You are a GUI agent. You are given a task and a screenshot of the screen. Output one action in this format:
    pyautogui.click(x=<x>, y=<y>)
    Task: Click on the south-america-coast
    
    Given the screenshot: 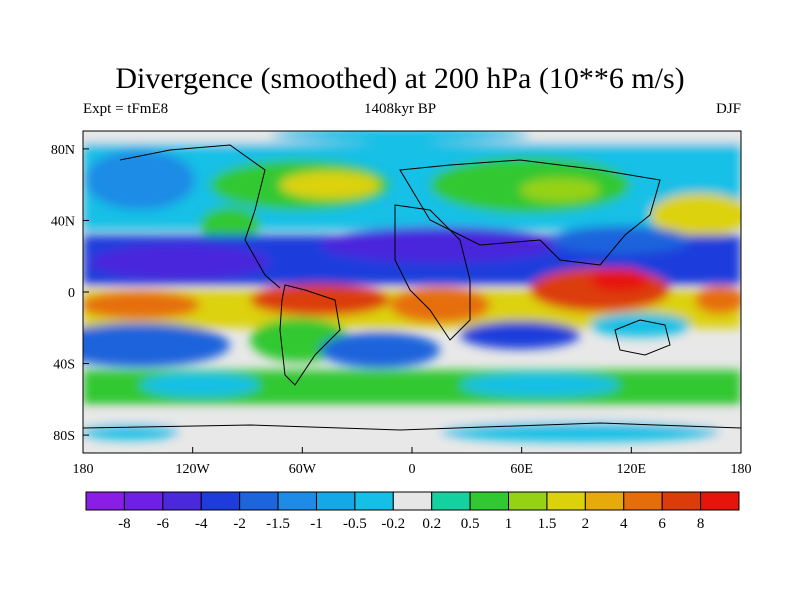 What is the action you would take?
    pyautogui.click(x=310, y=335)
    